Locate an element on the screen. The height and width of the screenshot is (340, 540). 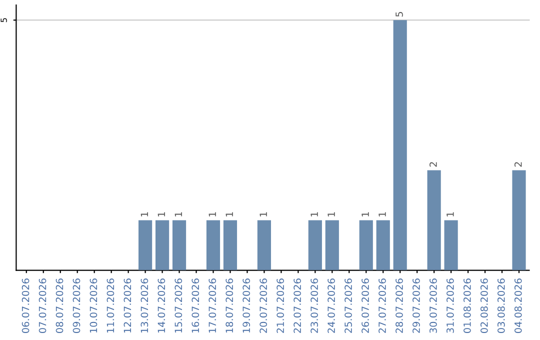
x-tick-label: 09.07.2026 is located at coordinates (76, 305).